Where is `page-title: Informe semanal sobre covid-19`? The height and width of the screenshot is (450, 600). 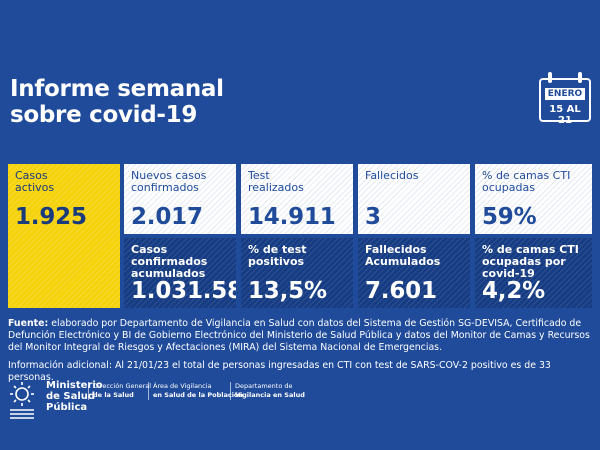
page-title: Informe semanal sobre covid-19 is located at coordinates (117, 102).